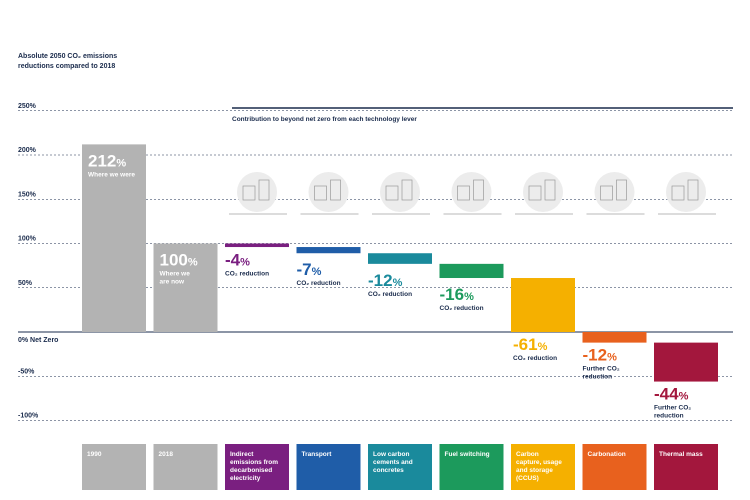  I want to click on value-label: -4%, so click(237, 260).